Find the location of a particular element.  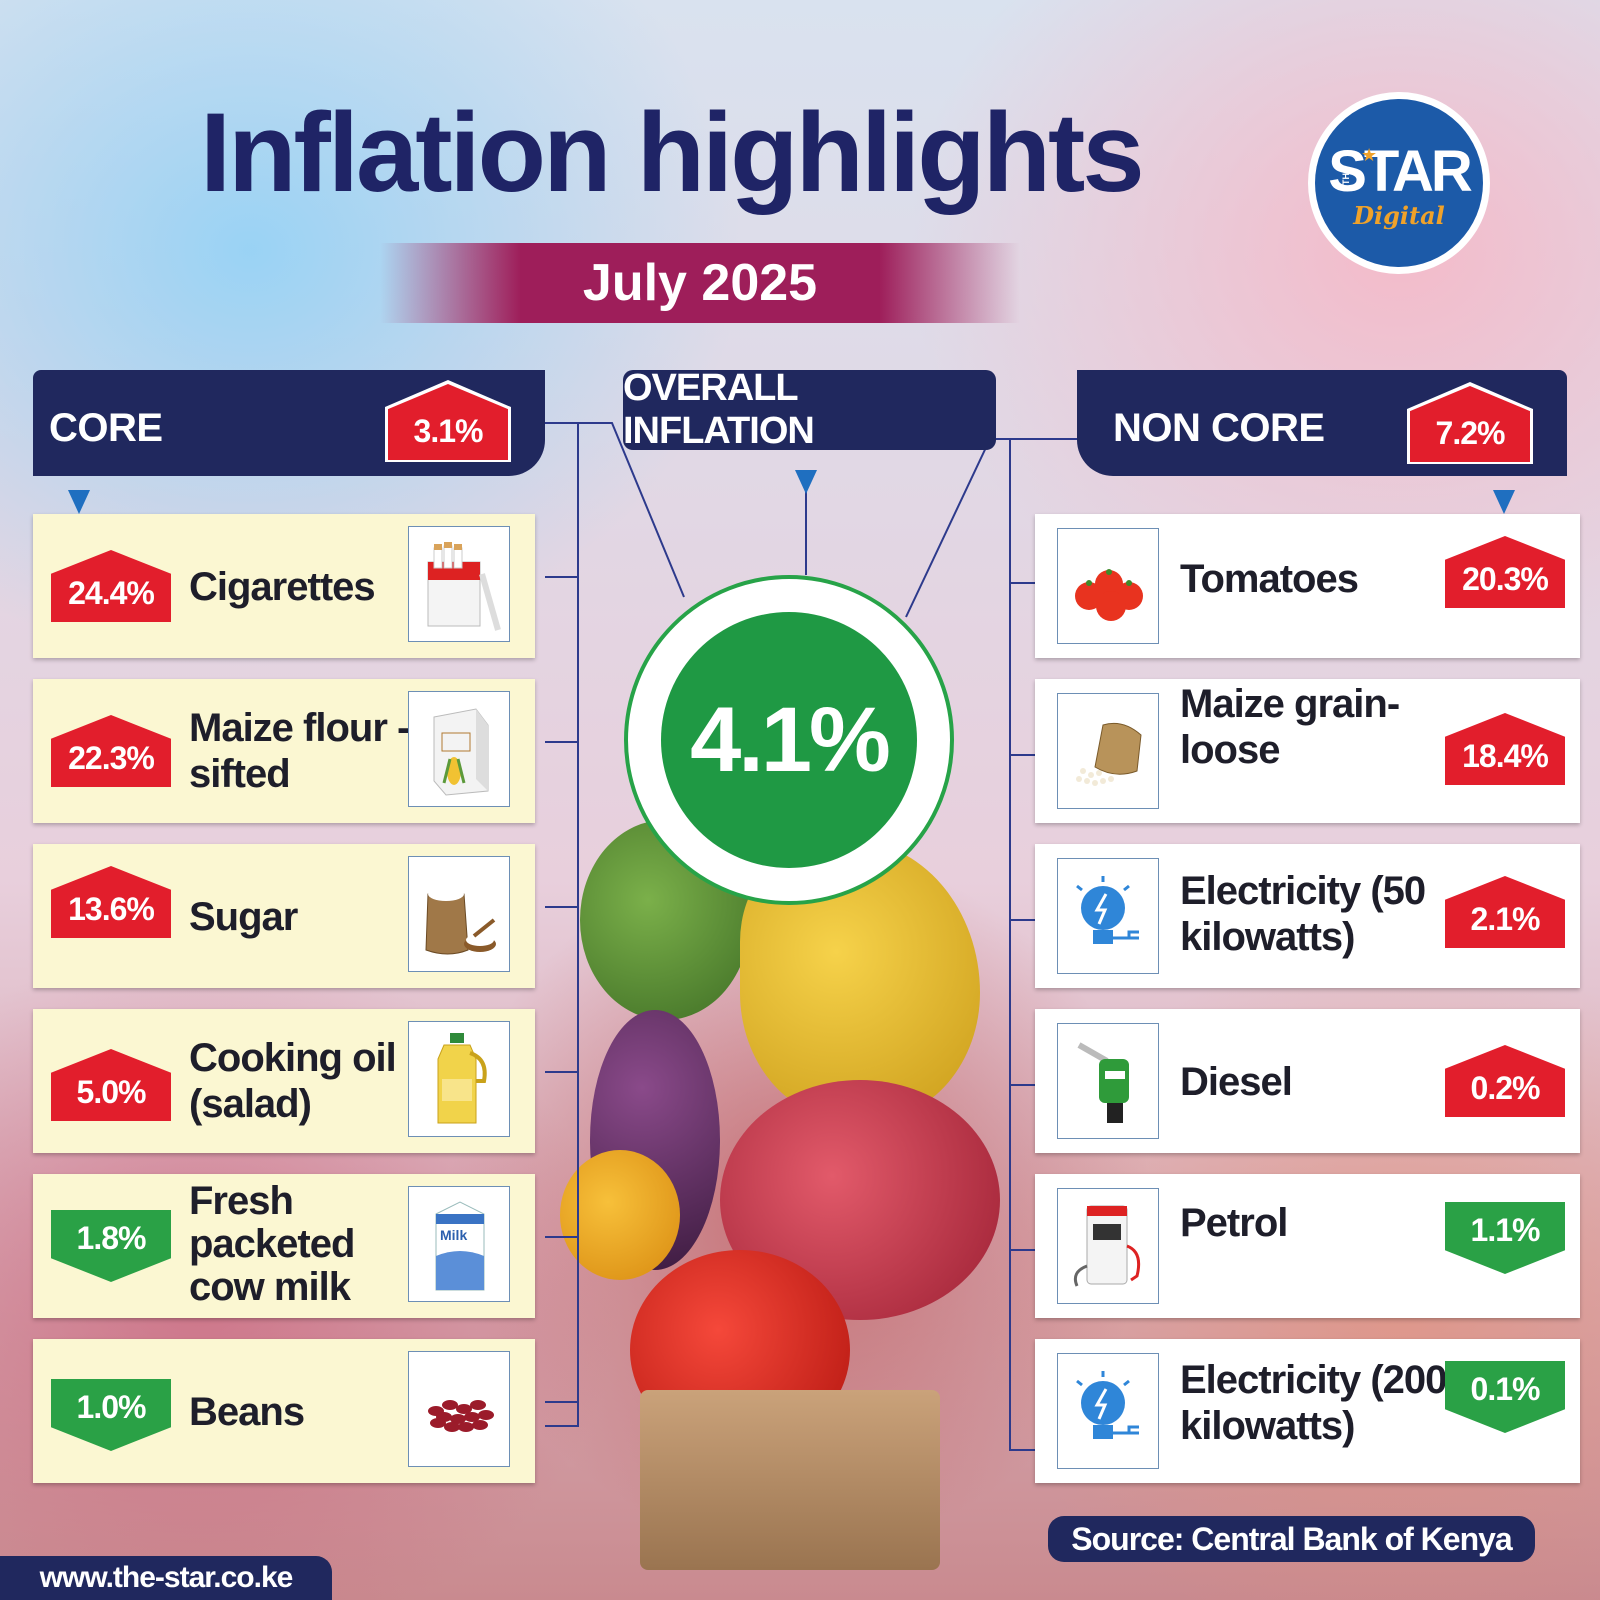

noncore-item-electricity-200: Electricity (200 kilowatts) 0.1% is located at coordinates (1307, 1411).